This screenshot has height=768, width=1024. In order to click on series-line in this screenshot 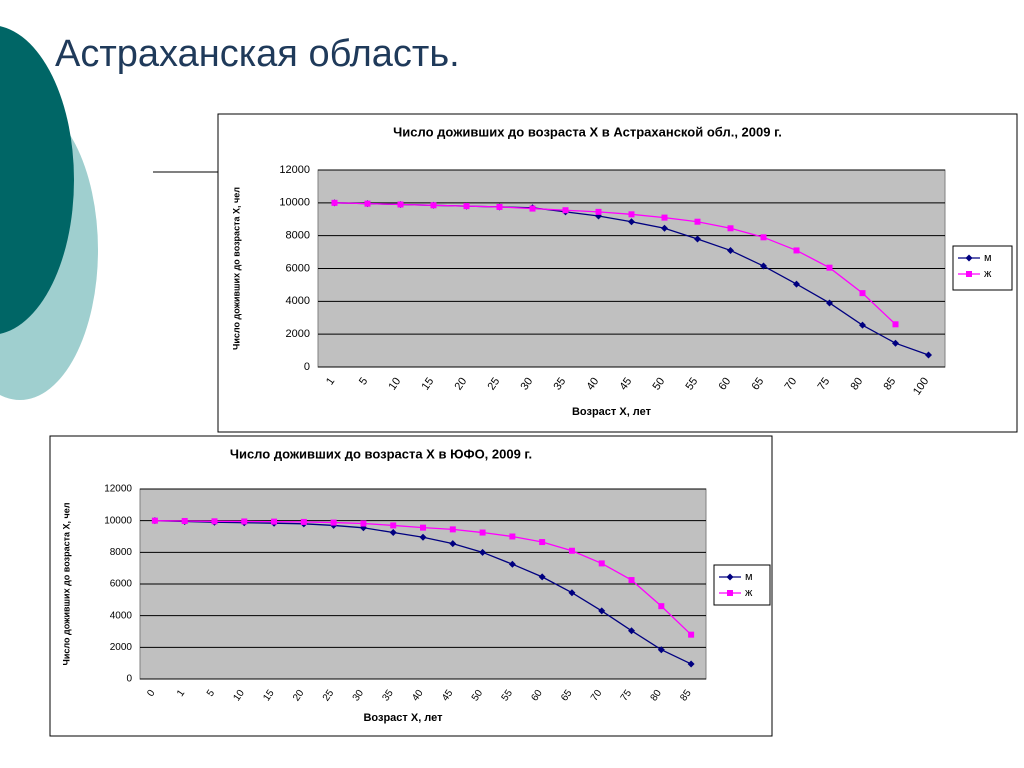, I will do `click(615, 263)`.